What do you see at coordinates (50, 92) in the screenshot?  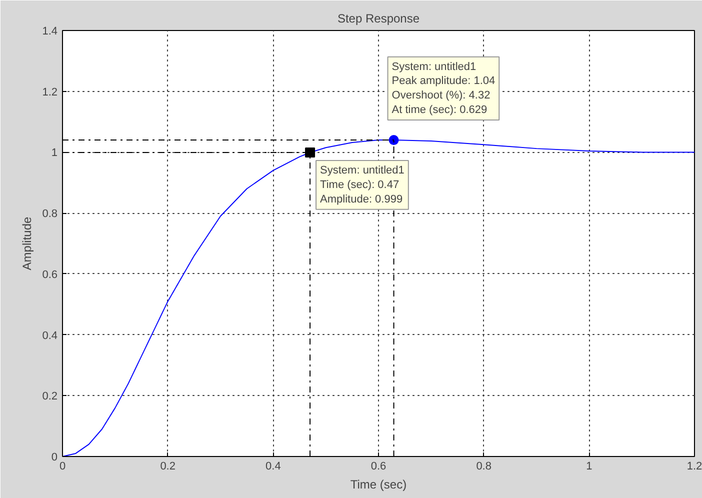 I see `y-tick-label: 1.2` at bounding box center [50, 92].